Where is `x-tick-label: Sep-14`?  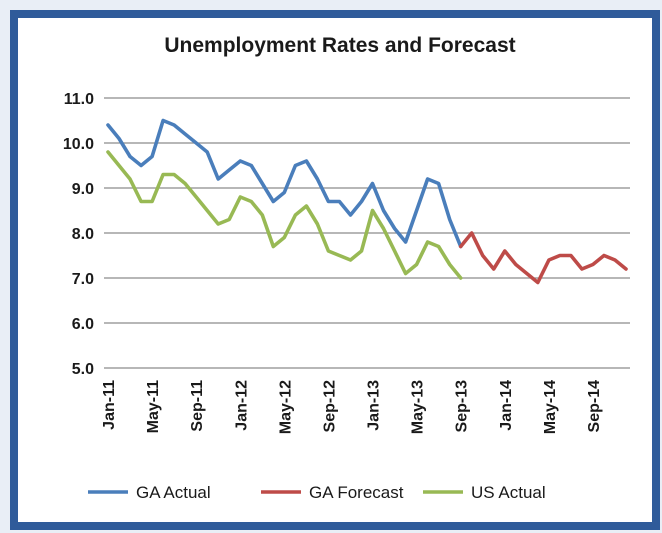 x-tick-label: Sep-14 is located at coordinates (594, 406).